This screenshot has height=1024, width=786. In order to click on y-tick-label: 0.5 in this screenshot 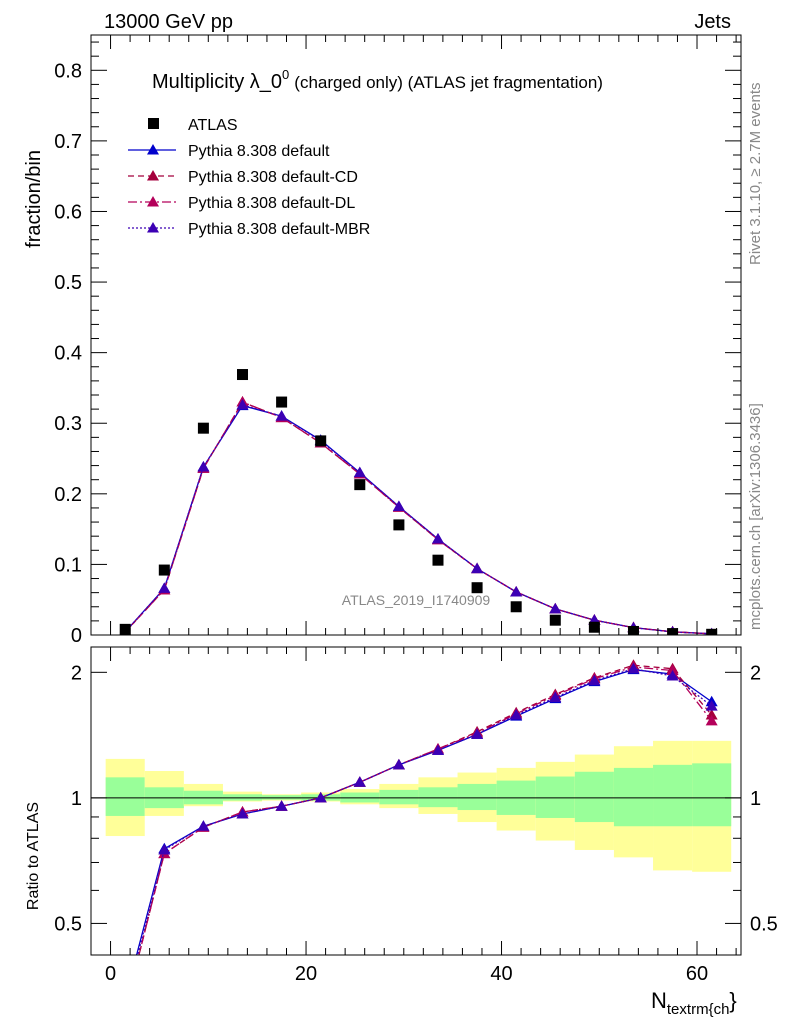, I will do `click(68, 283)`.